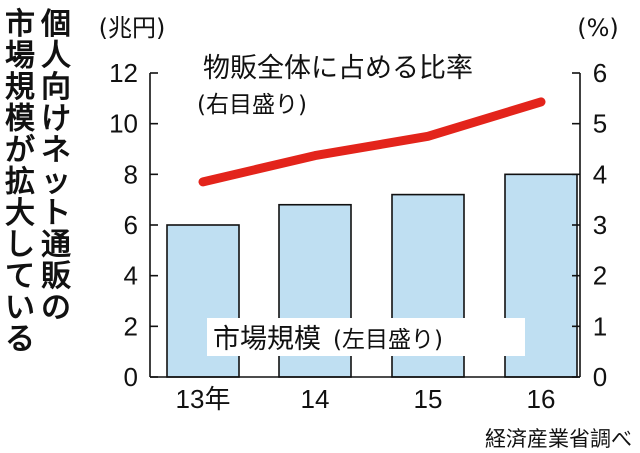 Image resolution: width=640 pixels, height=453 pixels. Describe the element at coordinates (315, 399) in the screenshot. I see `category-label: 14` at that location.